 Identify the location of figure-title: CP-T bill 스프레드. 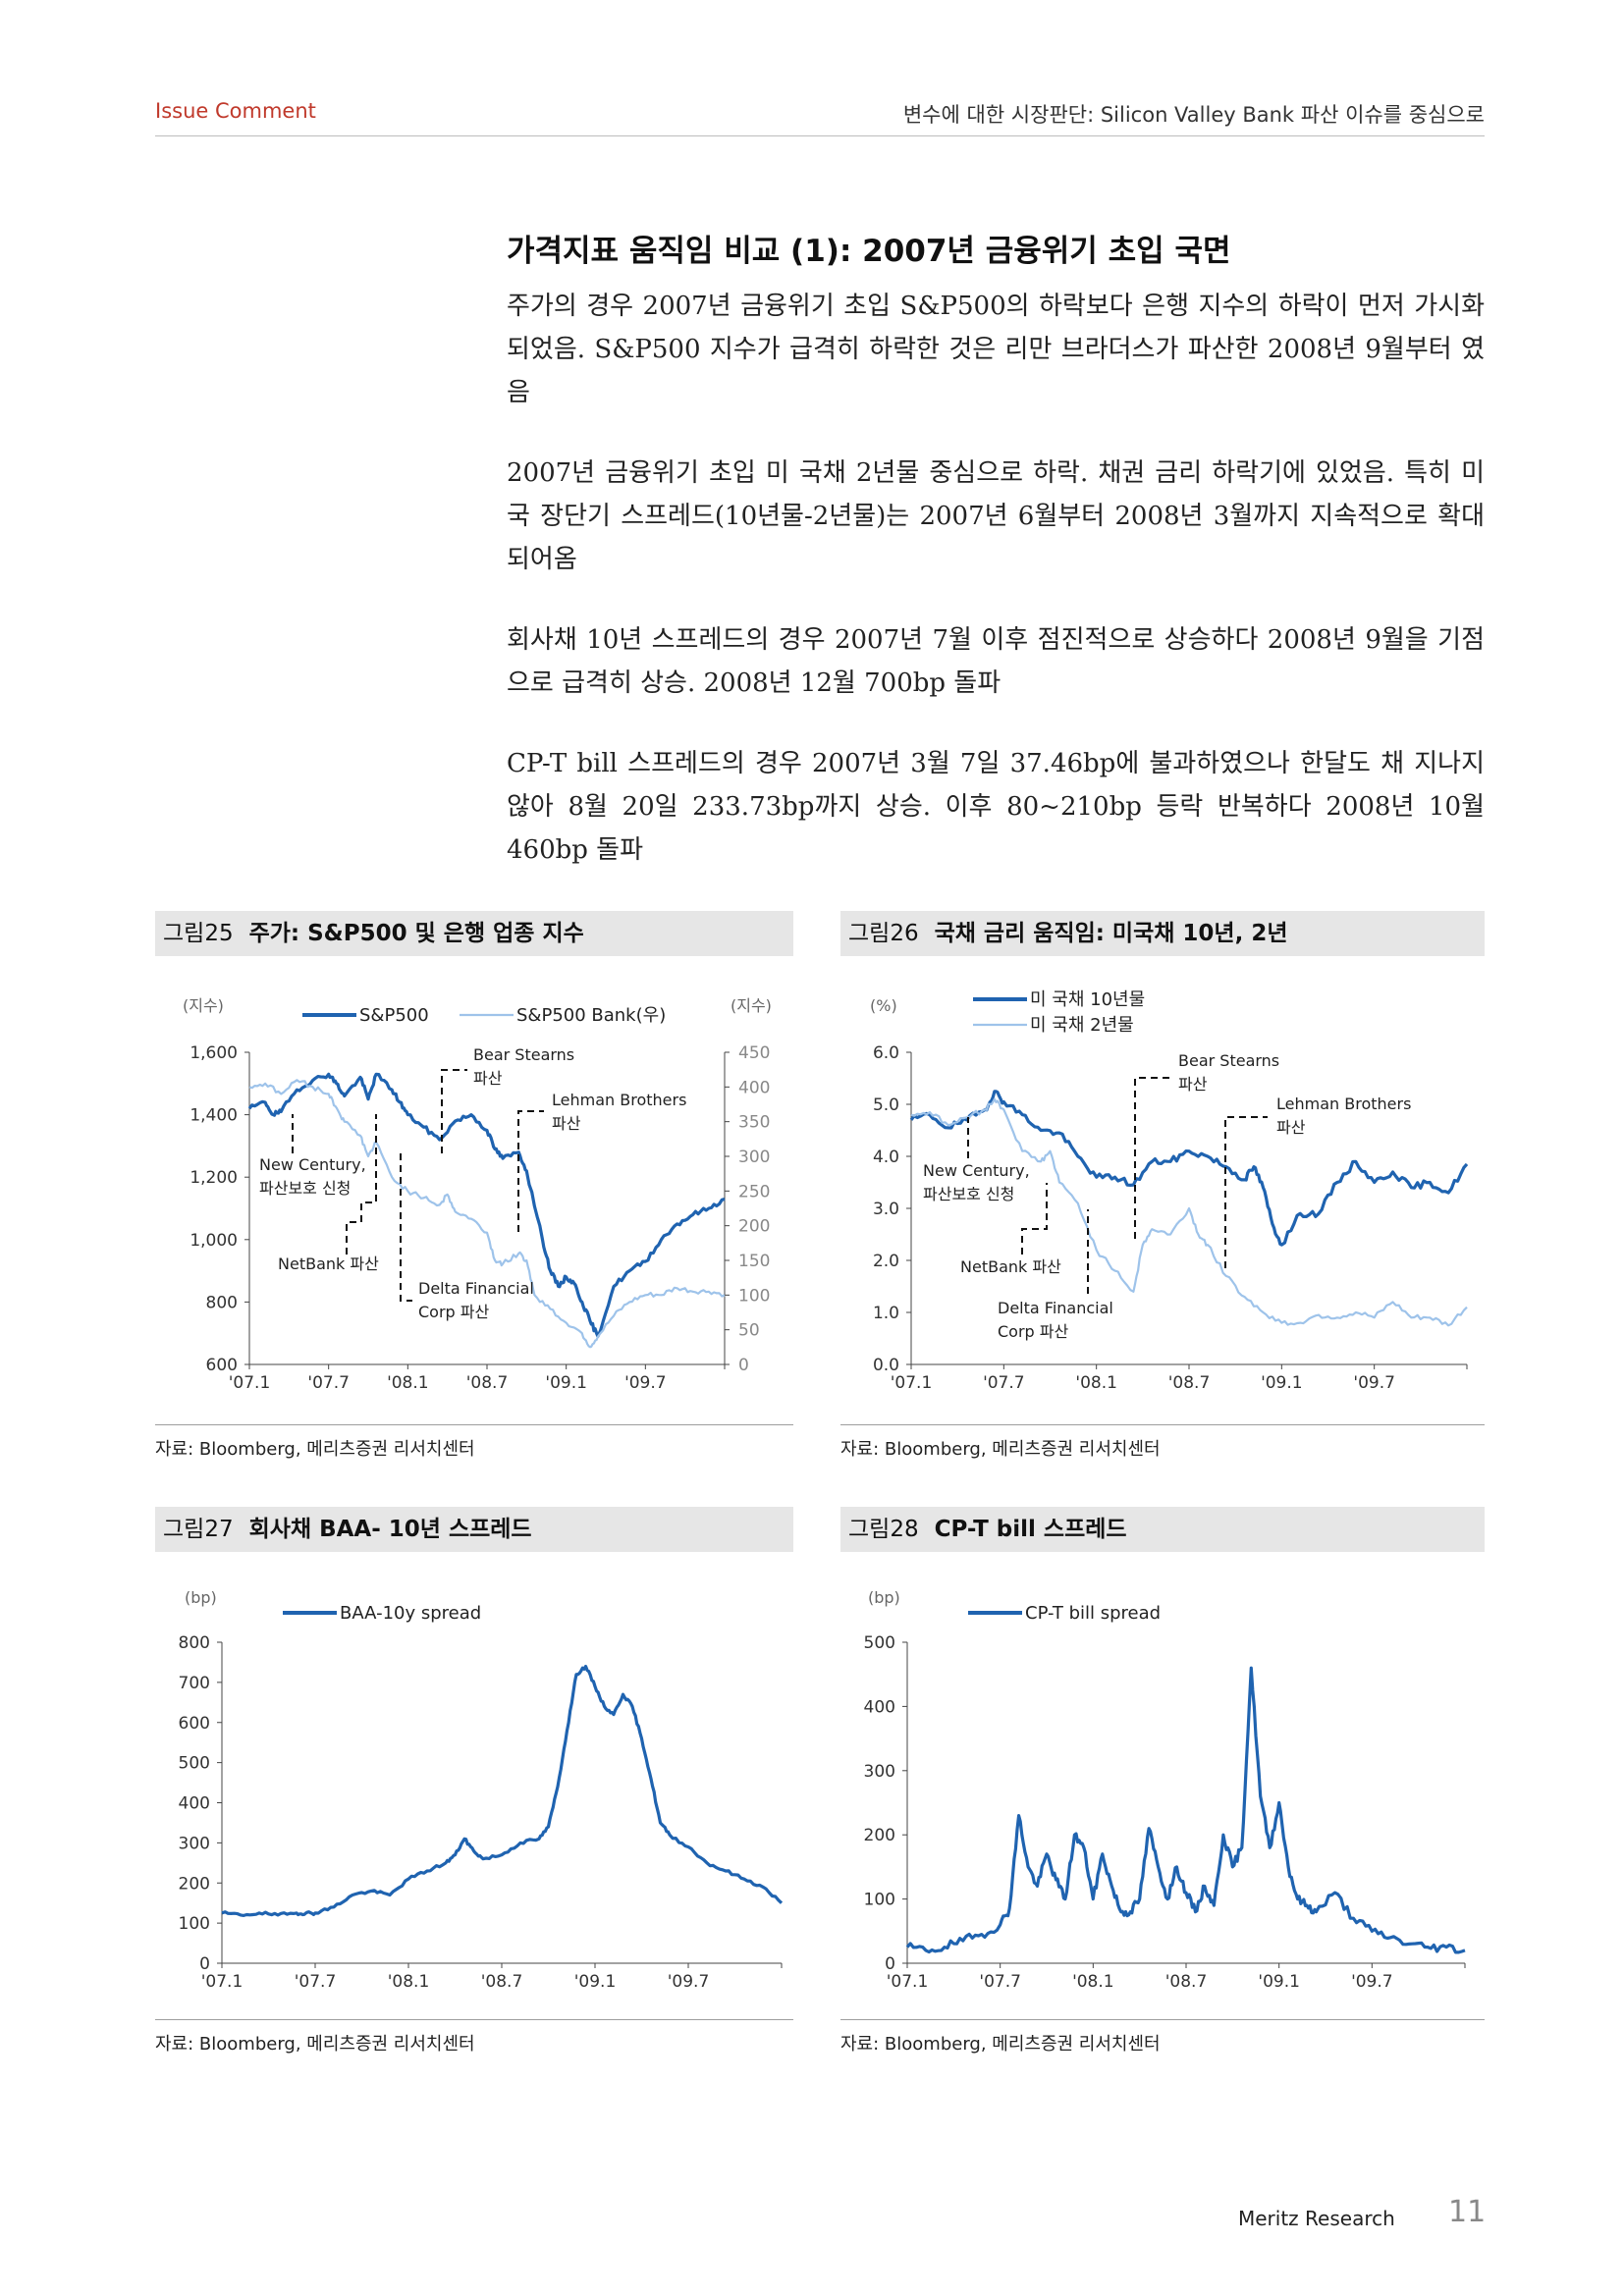
(1030, 1529).